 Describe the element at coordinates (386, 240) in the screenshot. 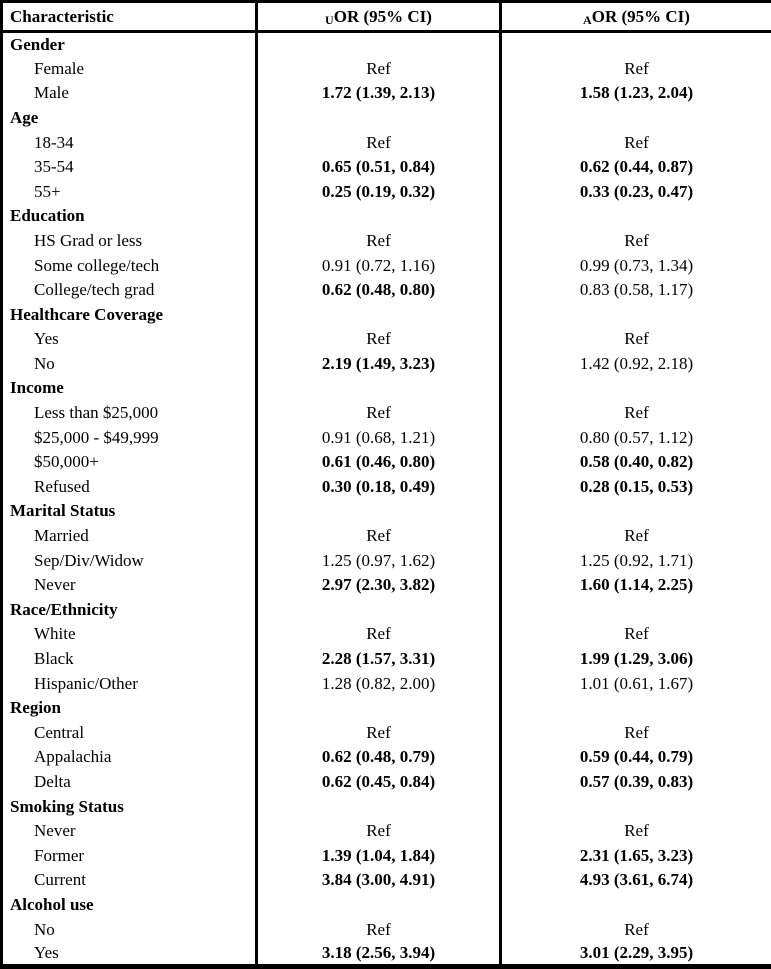

I see `table-row: HS Grad or less Ref Ref` at that location.